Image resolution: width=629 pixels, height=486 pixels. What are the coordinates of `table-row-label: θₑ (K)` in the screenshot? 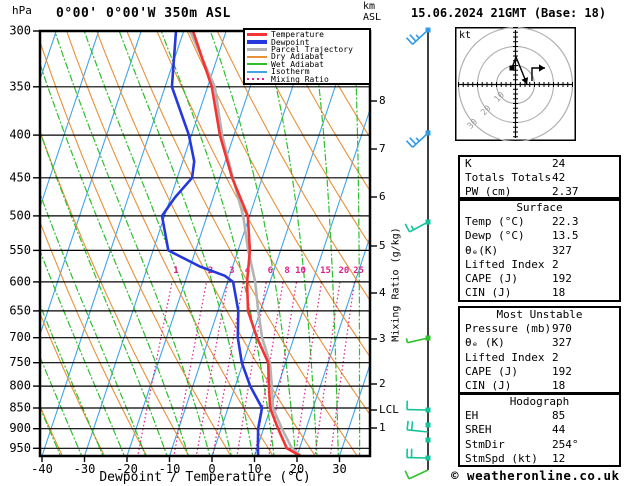 It's located at (485, 343).